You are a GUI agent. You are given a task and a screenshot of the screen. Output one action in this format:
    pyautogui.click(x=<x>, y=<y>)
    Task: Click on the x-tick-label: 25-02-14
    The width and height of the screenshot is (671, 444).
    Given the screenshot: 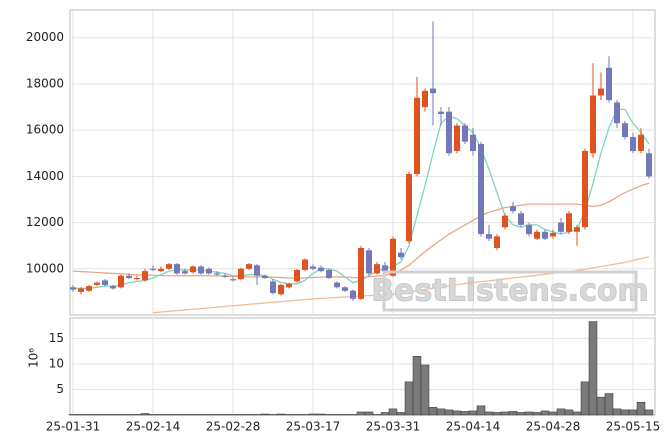 What is the action you would take?
    pyautogui.click(x=153, y=427)
    